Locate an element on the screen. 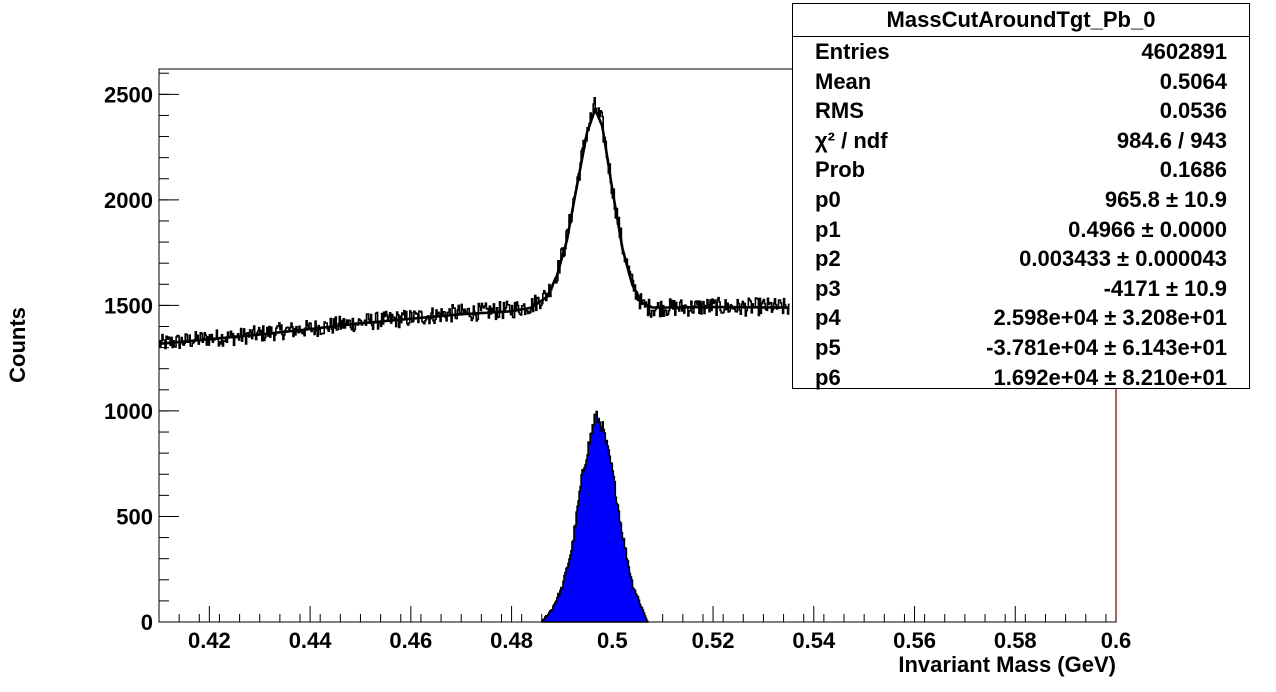 The height and width of the screenshot is (692, 1276). x-tick-label: 0.56 is located at coordinates (914, 640).